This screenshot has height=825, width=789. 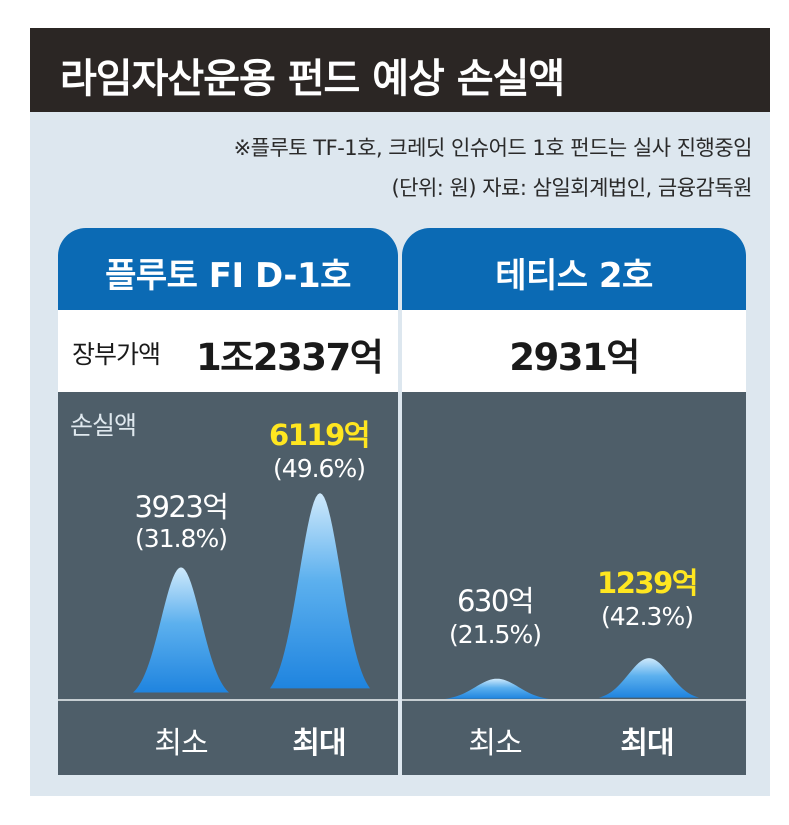 I want to click on book-value-row: 장부가액 1조2337억, so click(x=228, y=351).